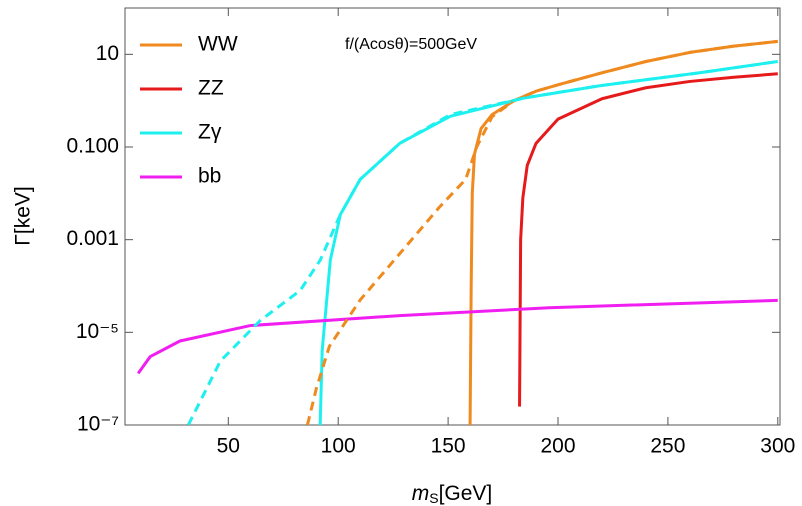 Image resolution: width=802 pixels, height=506 pixels. What do you see at coordinates (92, 238) in the screenshot?
I see `y-tick-label: 0.001` at bounding box center [92, 238].